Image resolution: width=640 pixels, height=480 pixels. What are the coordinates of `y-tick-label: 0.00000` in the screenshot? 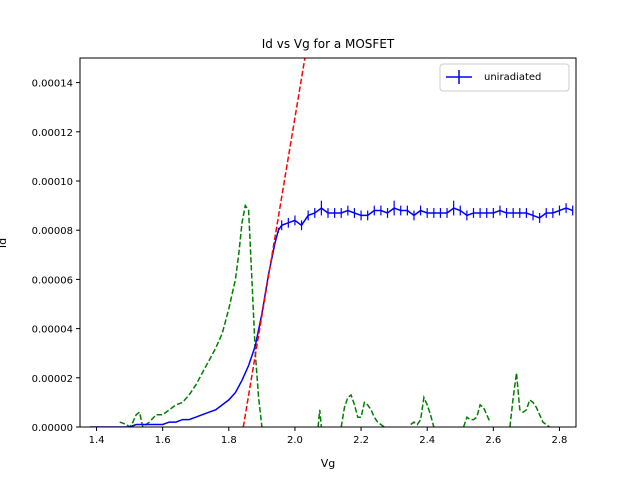 It's located at (52, 428).